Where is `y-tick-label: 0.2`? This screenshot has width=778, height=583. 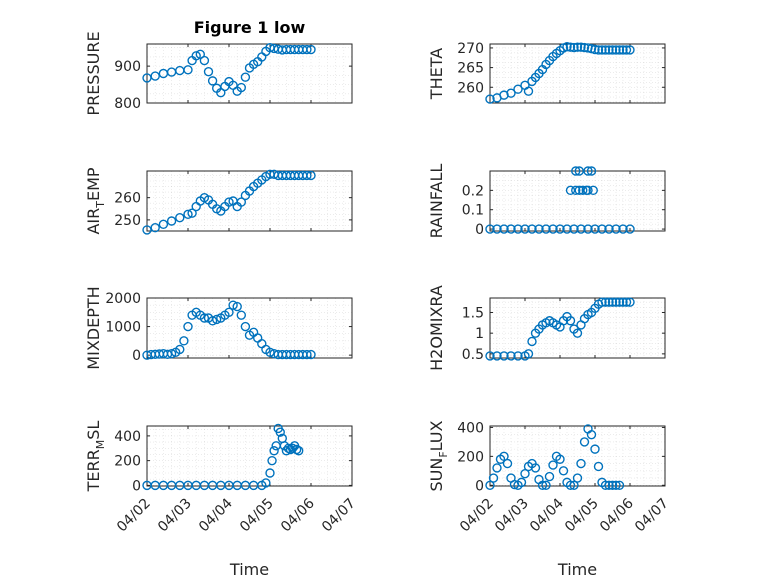
y-tick-label: 0.2 is located at coordinates (473, 191).